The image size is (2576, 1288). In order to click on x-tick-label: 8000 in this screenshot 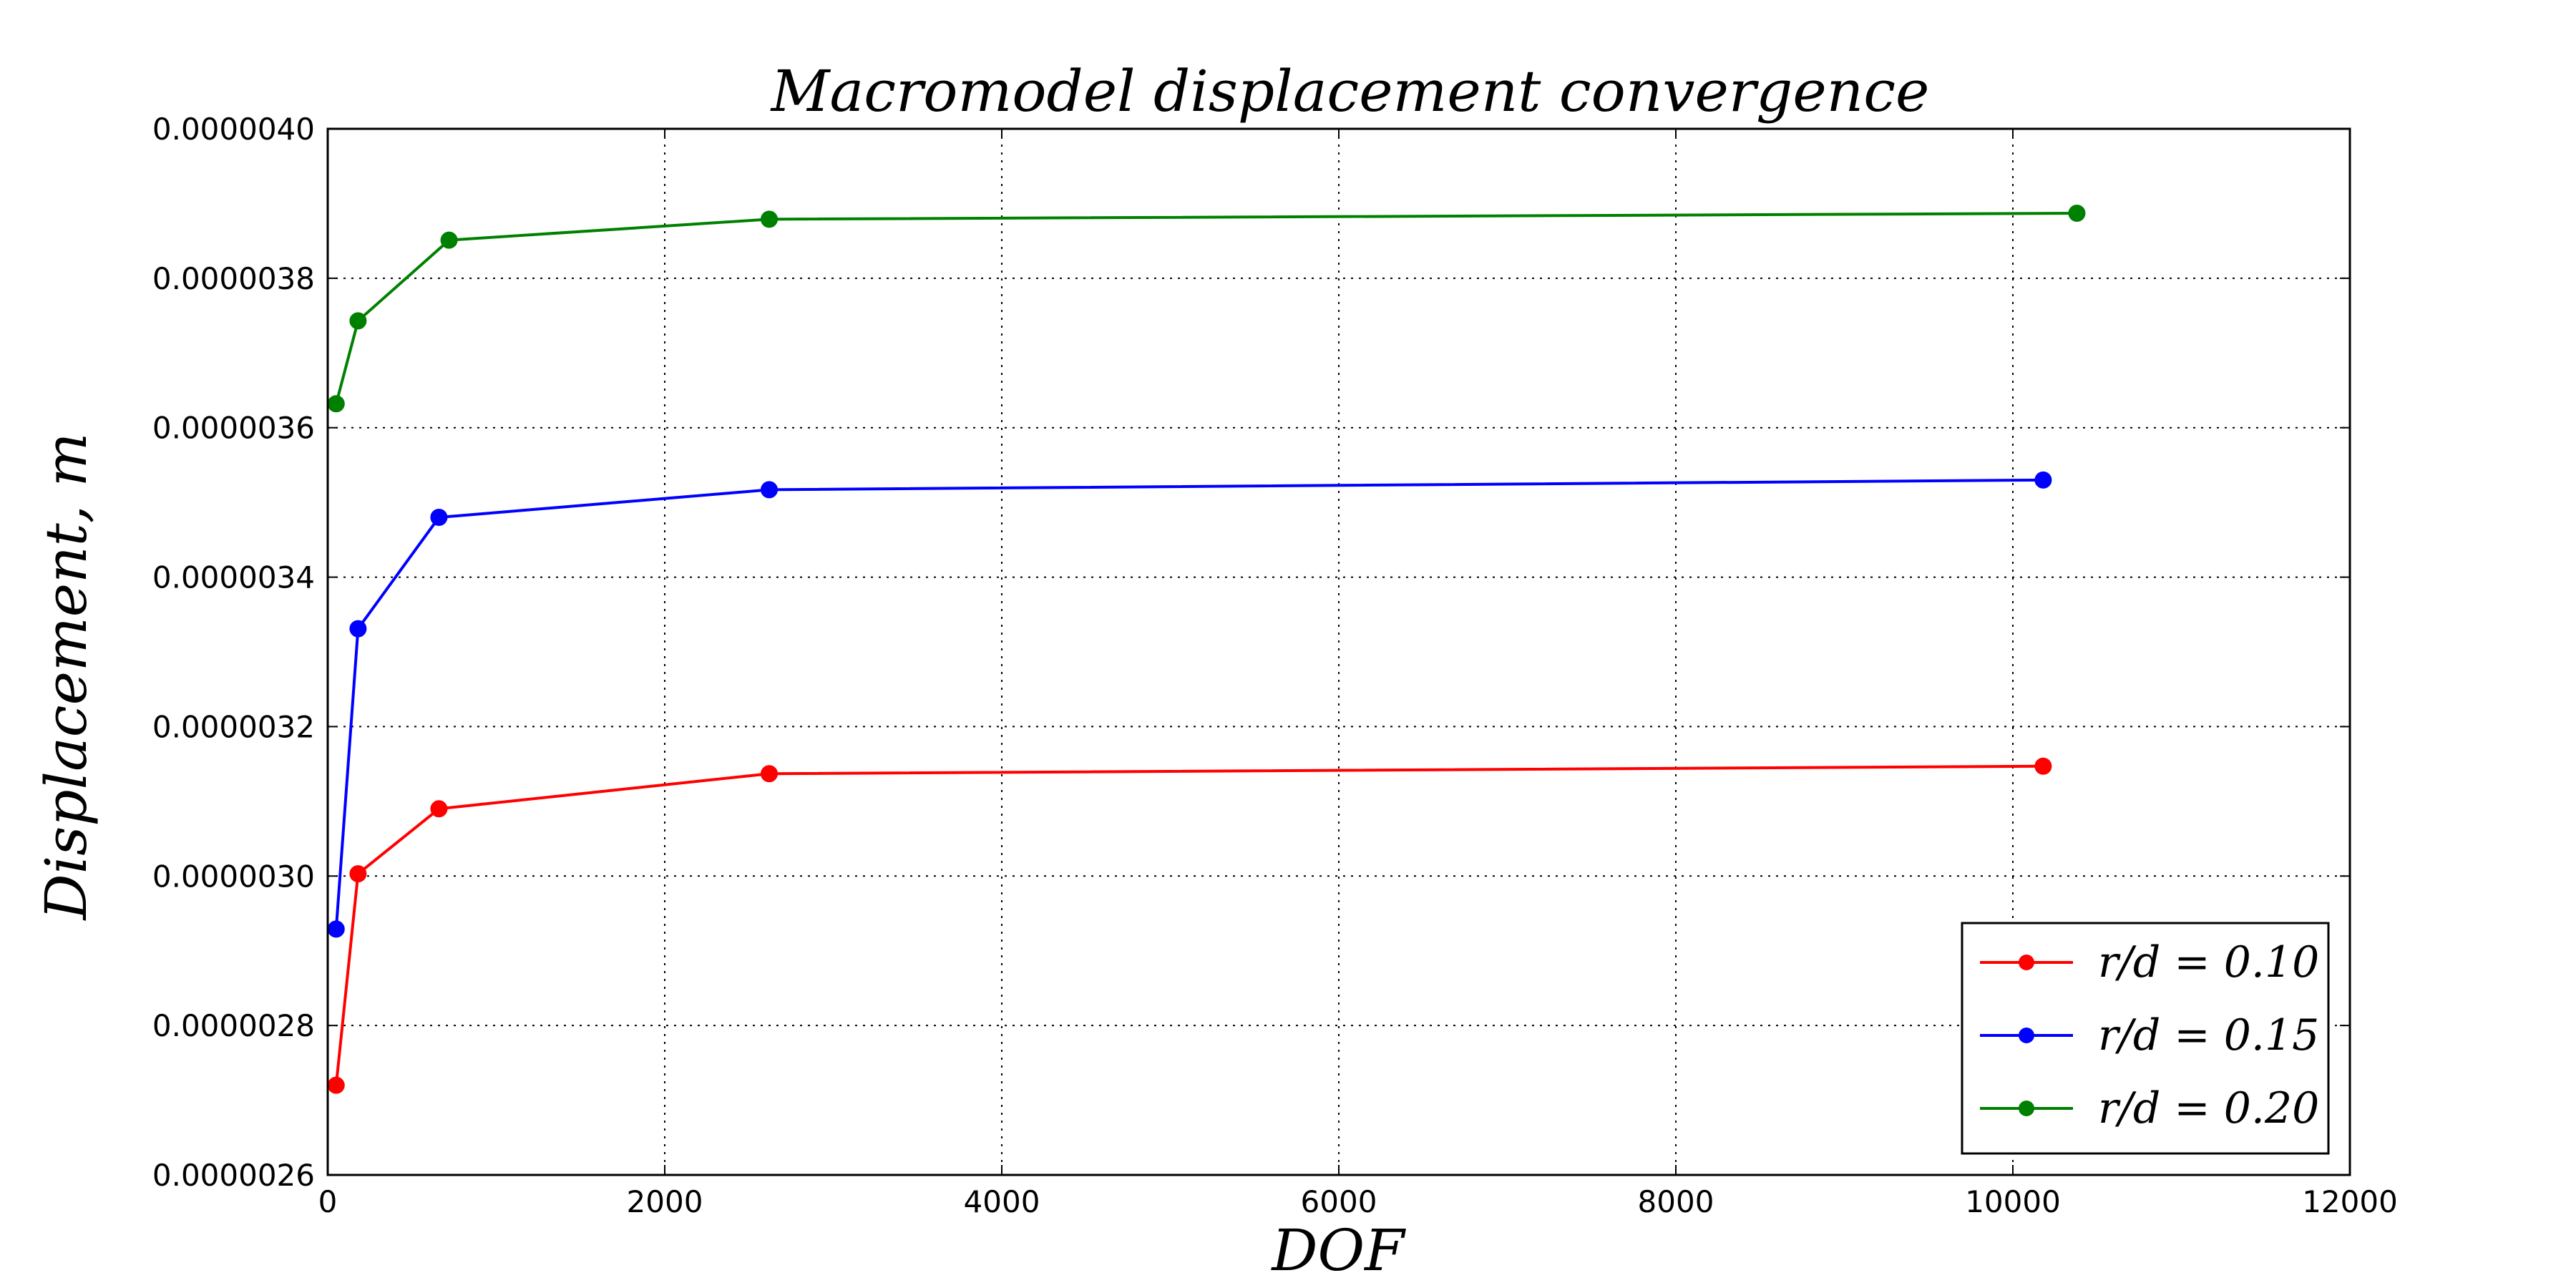, I will do `click(1676, 1201)`.